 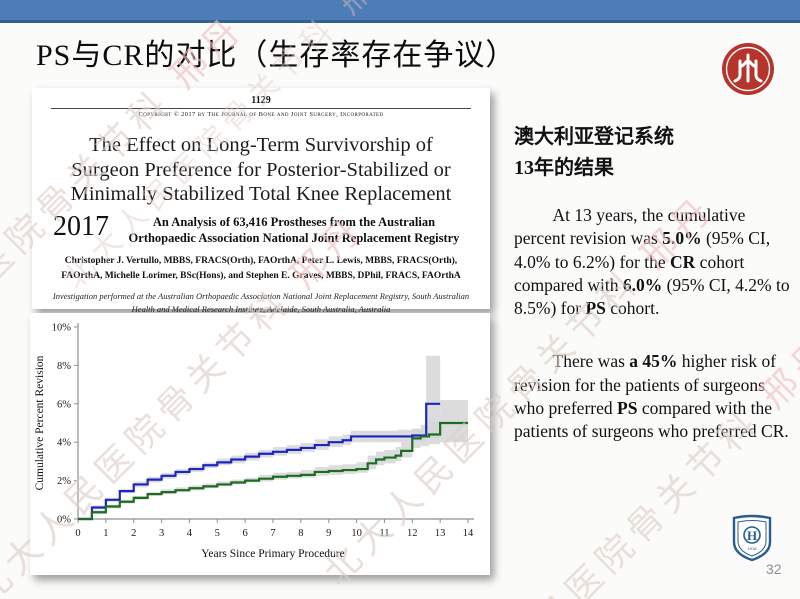 I want to click on slide-page-number: 32, so click(x=774, y=569).